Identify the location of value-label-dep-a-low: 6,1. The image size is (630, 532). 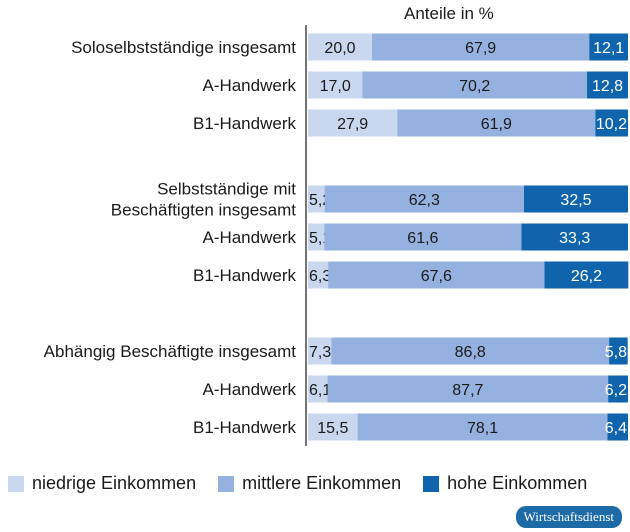
(320, 390).